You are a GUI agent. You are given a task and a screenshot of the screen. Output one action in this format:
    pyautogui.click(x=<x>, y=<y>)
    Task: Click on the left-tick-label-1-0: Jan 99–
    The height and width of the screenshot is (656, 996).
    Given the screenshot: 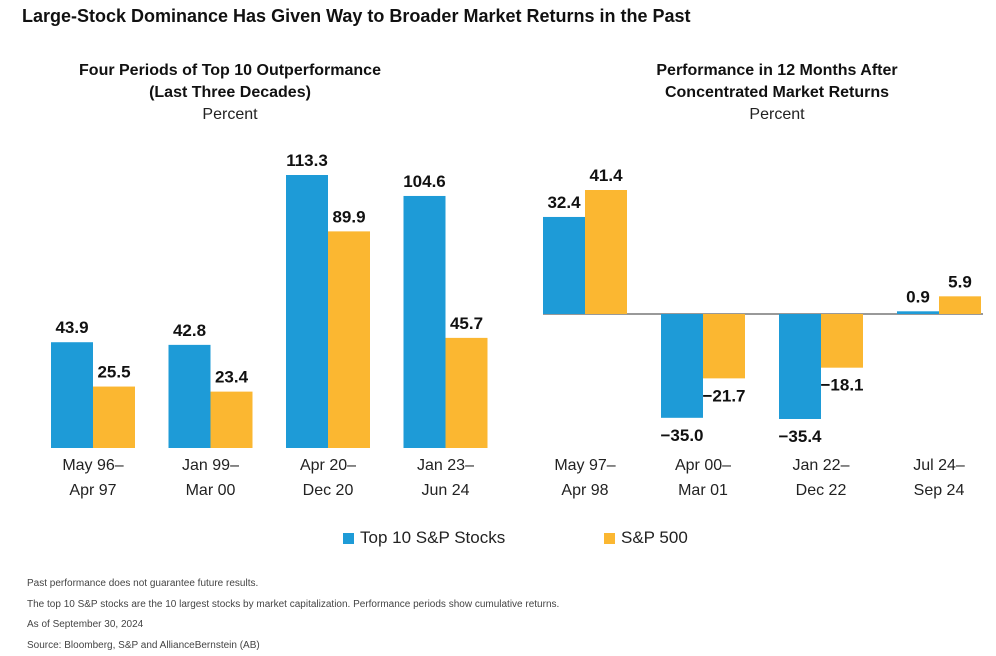 What is the action you would take?
    pyautogui.click(x=210, y=465)
    